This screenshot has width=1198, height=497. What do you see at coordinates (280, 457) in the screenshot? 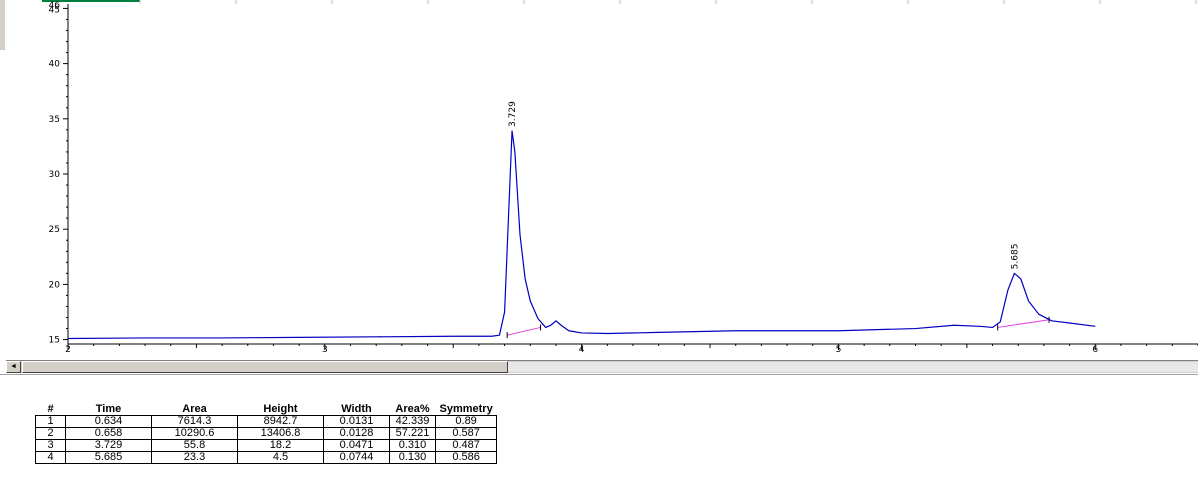
I see `table-cell: 4.5` at bounding box center [280, 457].